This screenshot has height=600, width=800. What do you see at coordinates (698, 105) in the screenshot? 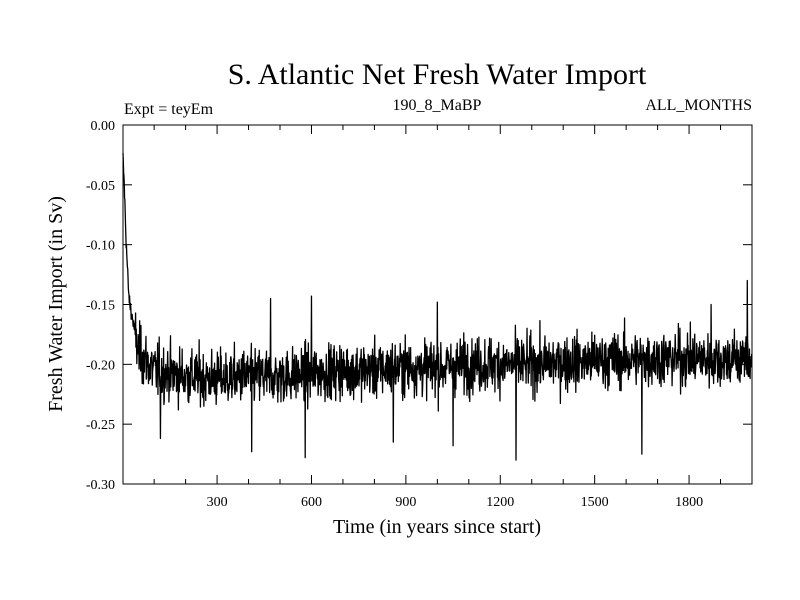
I see `months-label: ALL_MONTHS` at bounding box center [698, 105].